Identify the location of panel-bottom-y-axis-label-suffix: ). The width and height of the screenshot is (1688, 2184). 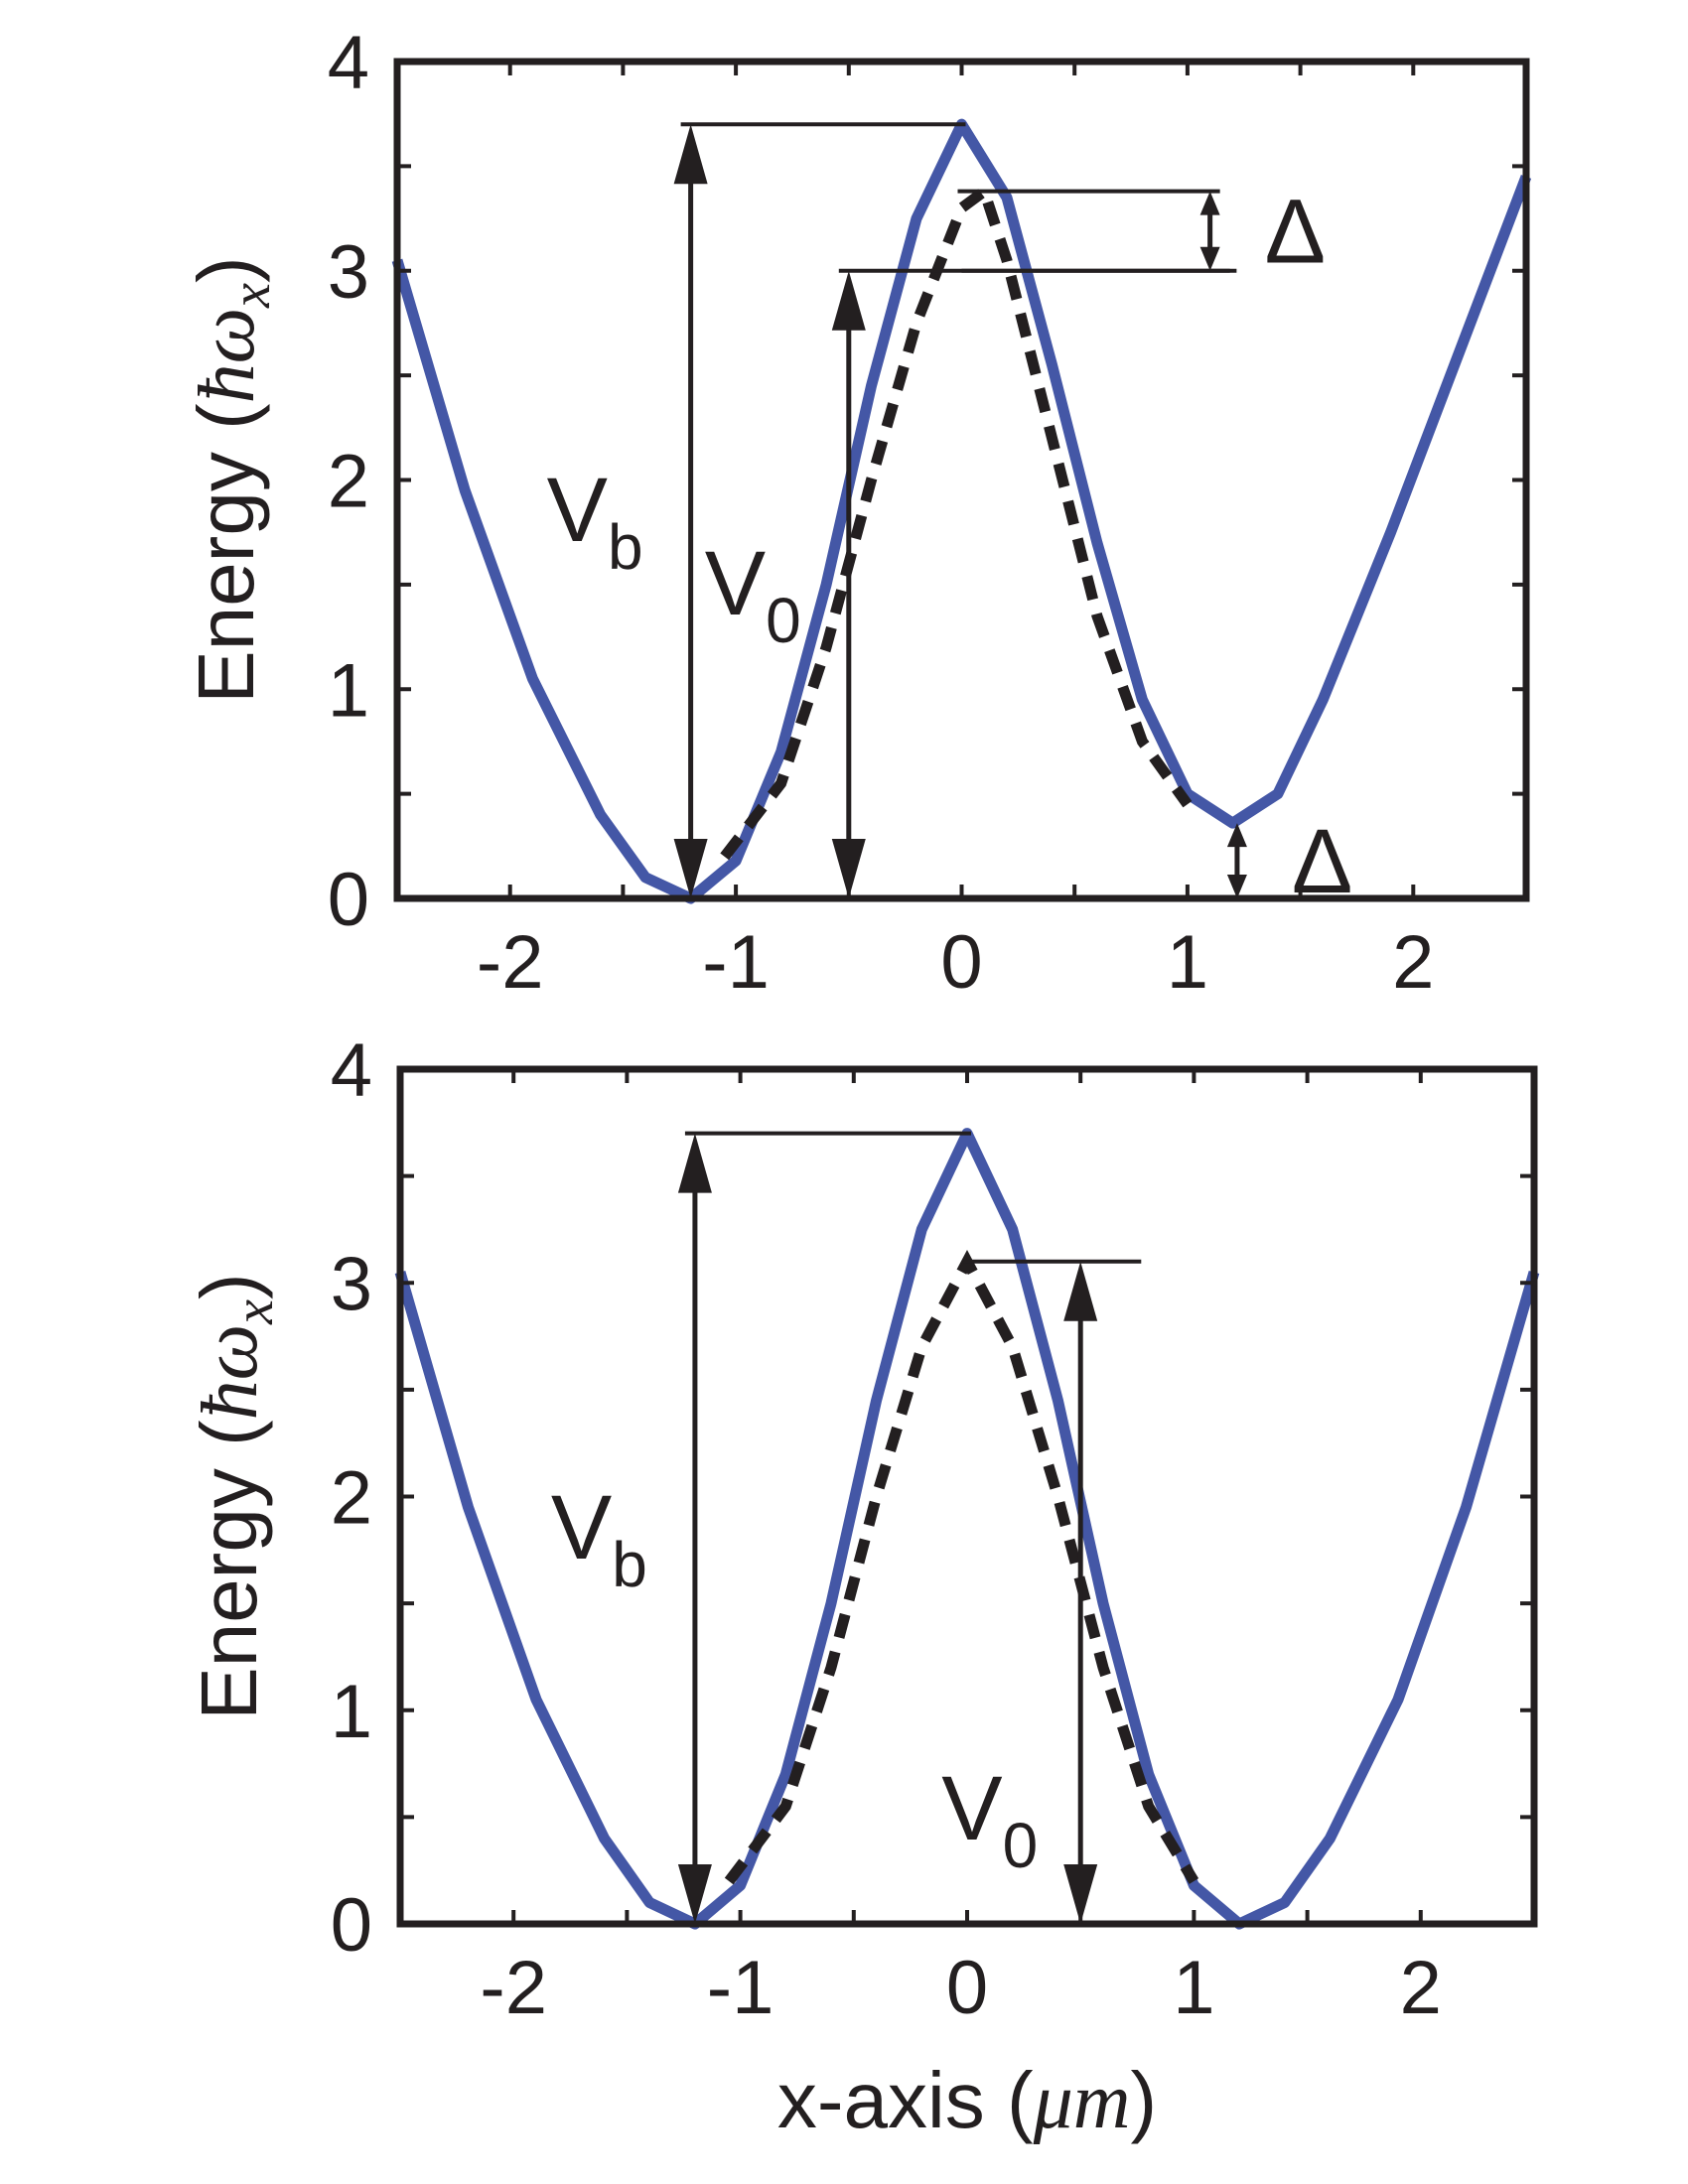
(229, 1286).